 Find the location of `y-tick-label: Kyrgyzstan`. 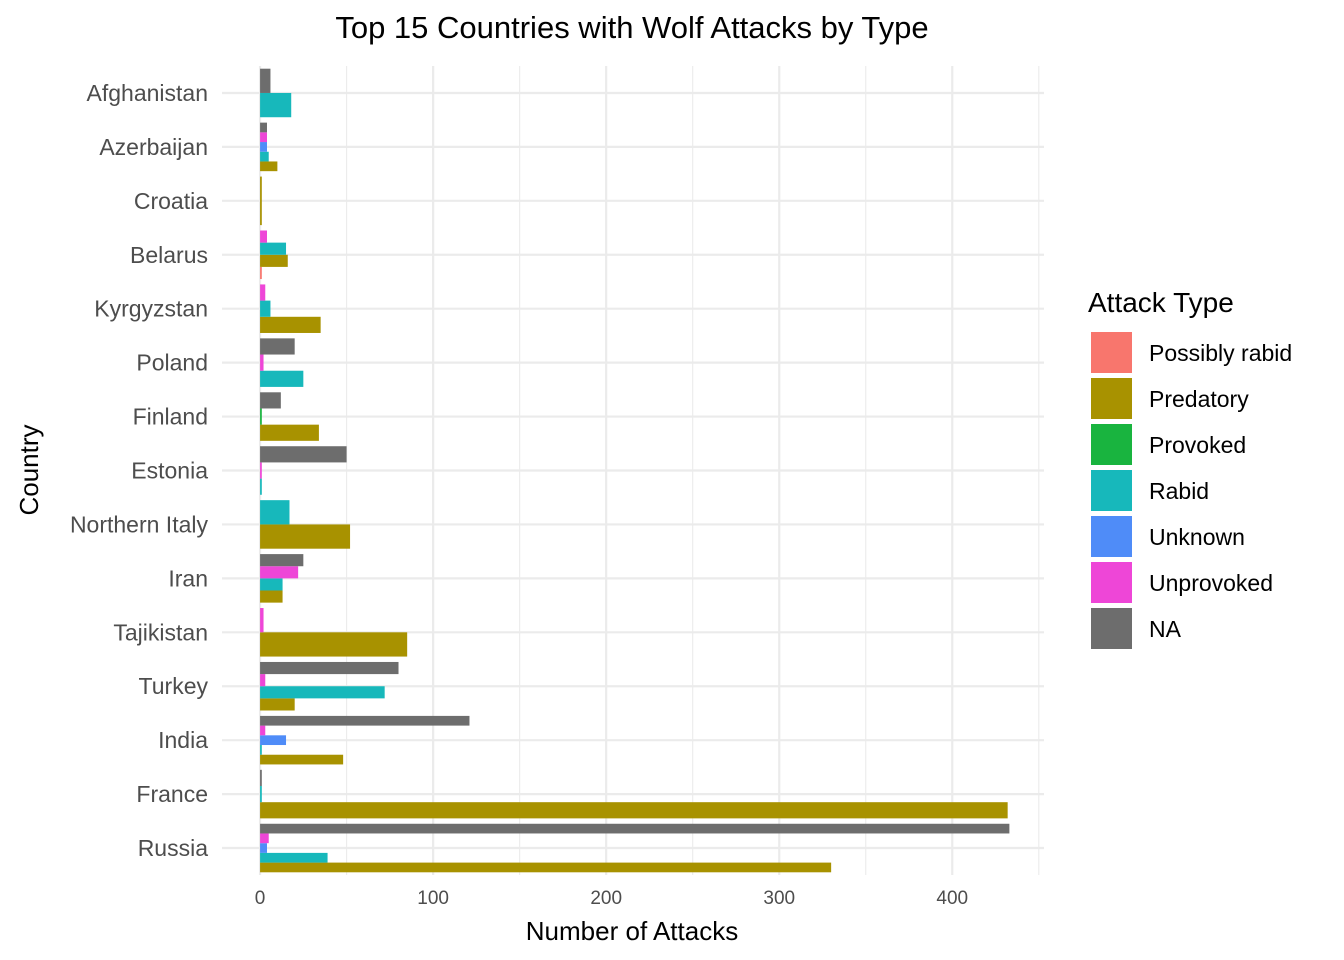

y-tick-label: Kyrgyzstan is located at coordinates (151, 309).